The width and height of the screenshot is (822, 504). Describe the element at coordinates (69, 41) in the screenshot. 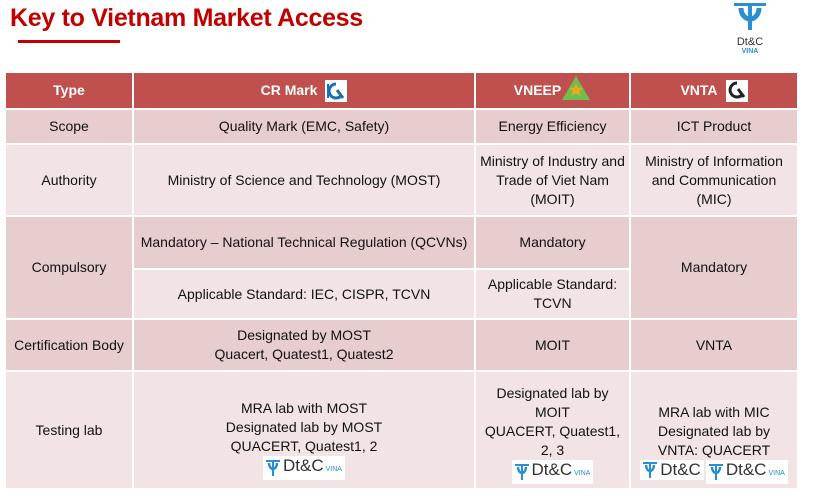

I see `title-underline` at that location.